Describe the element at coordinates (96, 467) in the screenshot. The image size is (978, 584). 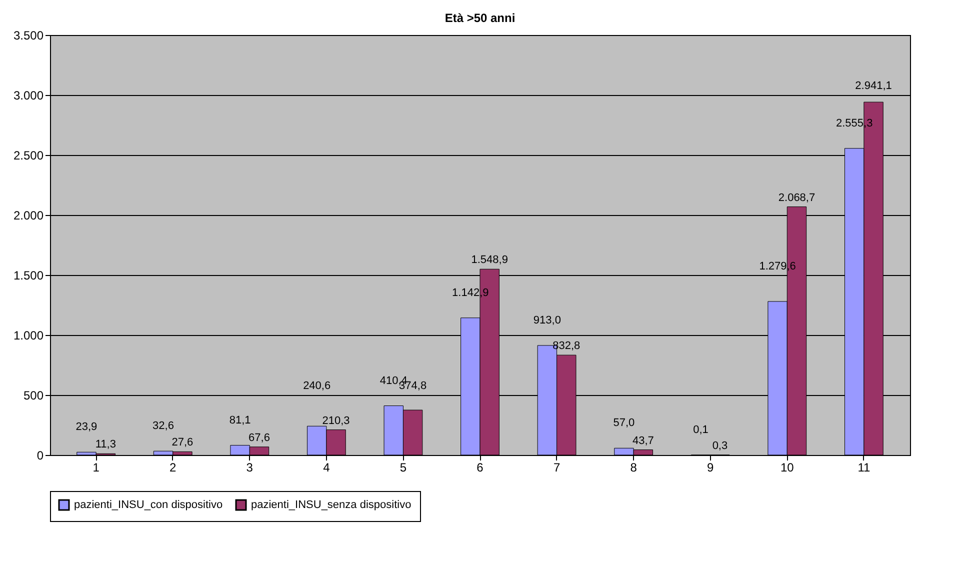
I see `x-tick-label: 1` at that location.